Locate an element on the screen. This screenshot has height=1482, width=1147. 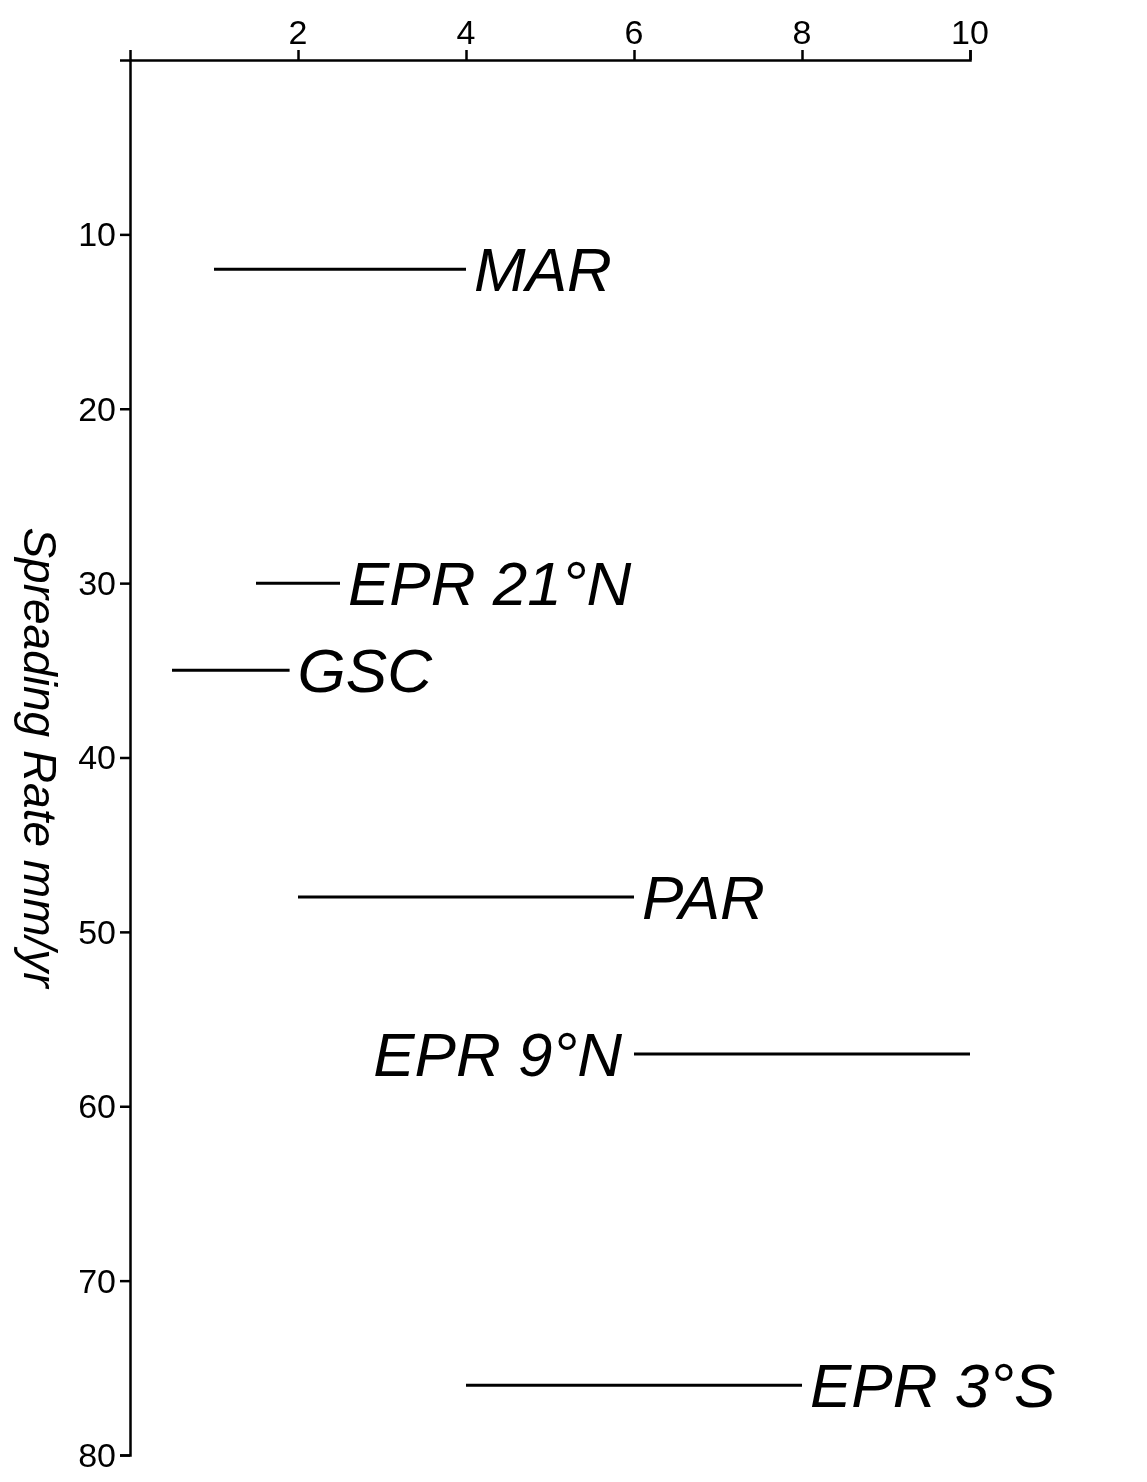
annotation: PAR is located at coordinates (703, 897).